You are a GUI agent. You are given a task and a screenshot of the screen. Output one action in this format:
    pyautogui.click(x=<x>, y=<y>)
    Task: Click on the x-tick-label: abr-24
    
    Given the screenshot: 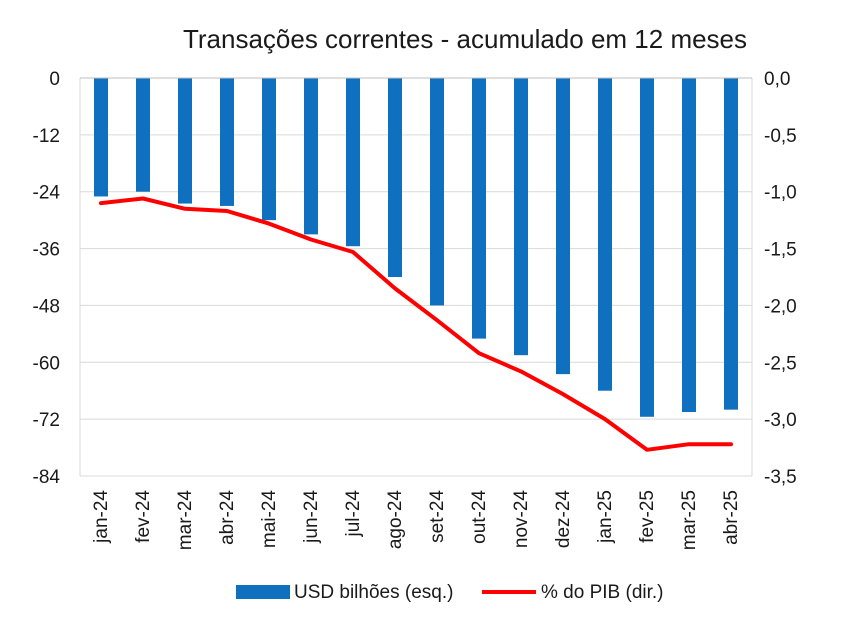 What is the action you would take?
    pyautogui.click(x=227, y=517)
    